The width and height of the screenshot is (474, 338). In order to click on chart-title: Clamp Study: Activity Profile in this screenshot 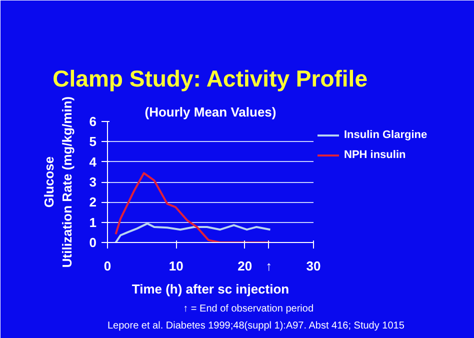, I will do `click(210, 79)`.